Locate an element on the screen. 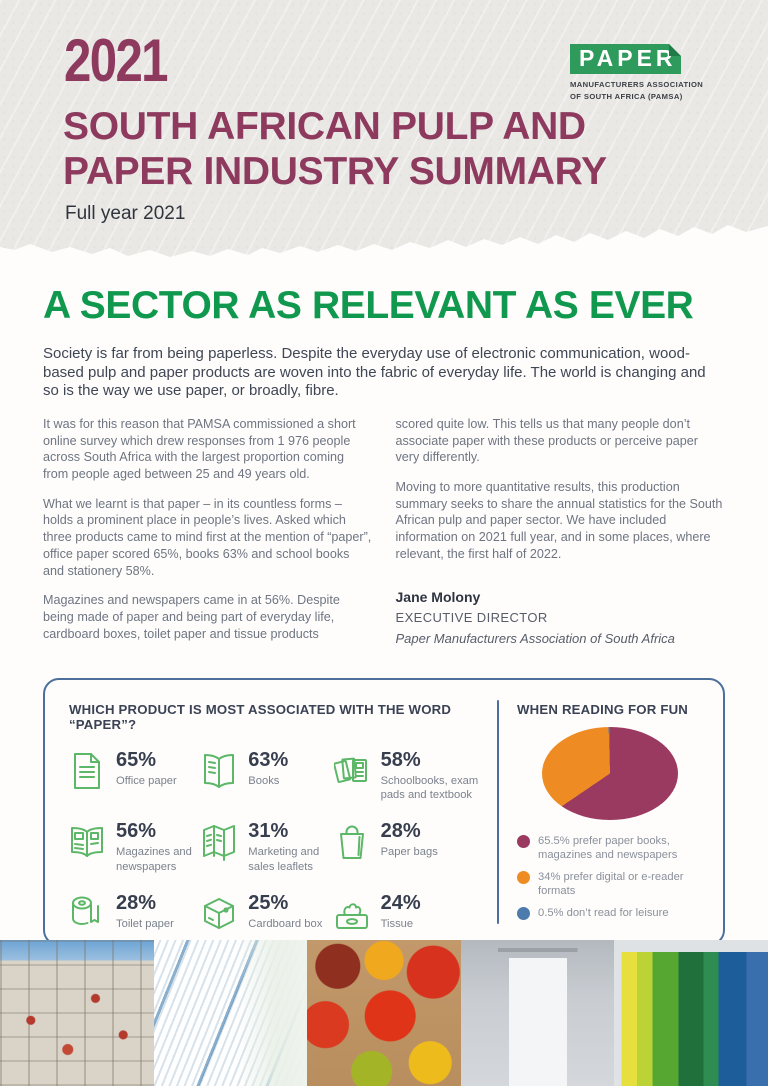  tomatoes-photo is located at coordinates (384, 1013).